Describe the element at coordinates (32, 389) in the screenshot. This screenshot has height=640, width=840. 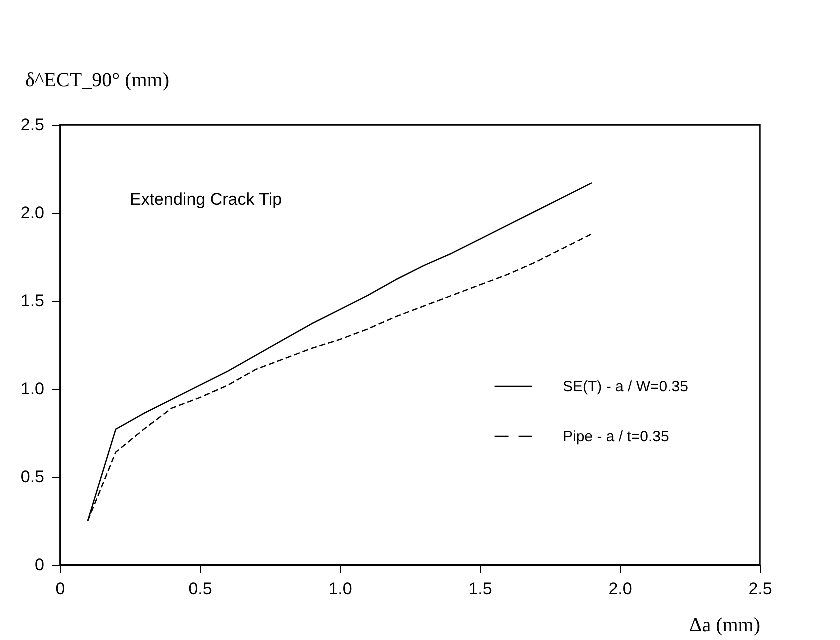
I see `y-tick-label: 1.0` at that location.